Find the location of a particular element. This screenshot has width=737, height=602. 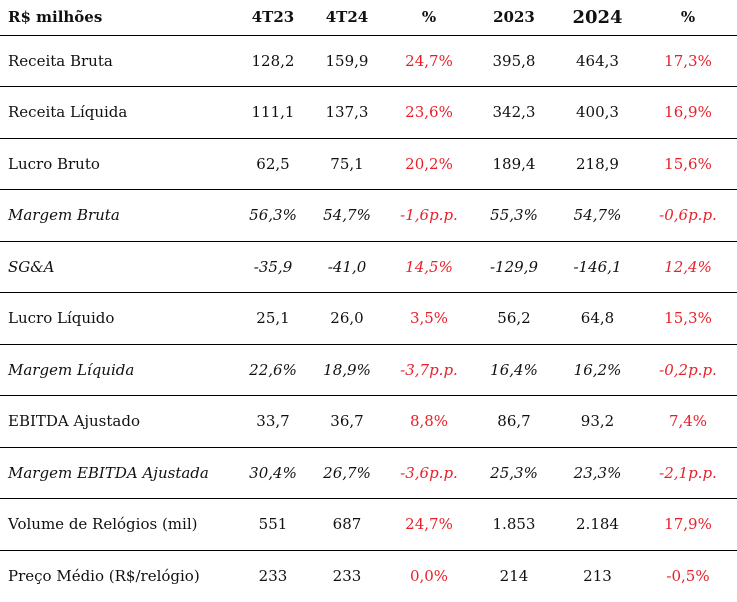

cell-4t24: -41,0 is located at coordinates (347, 267).